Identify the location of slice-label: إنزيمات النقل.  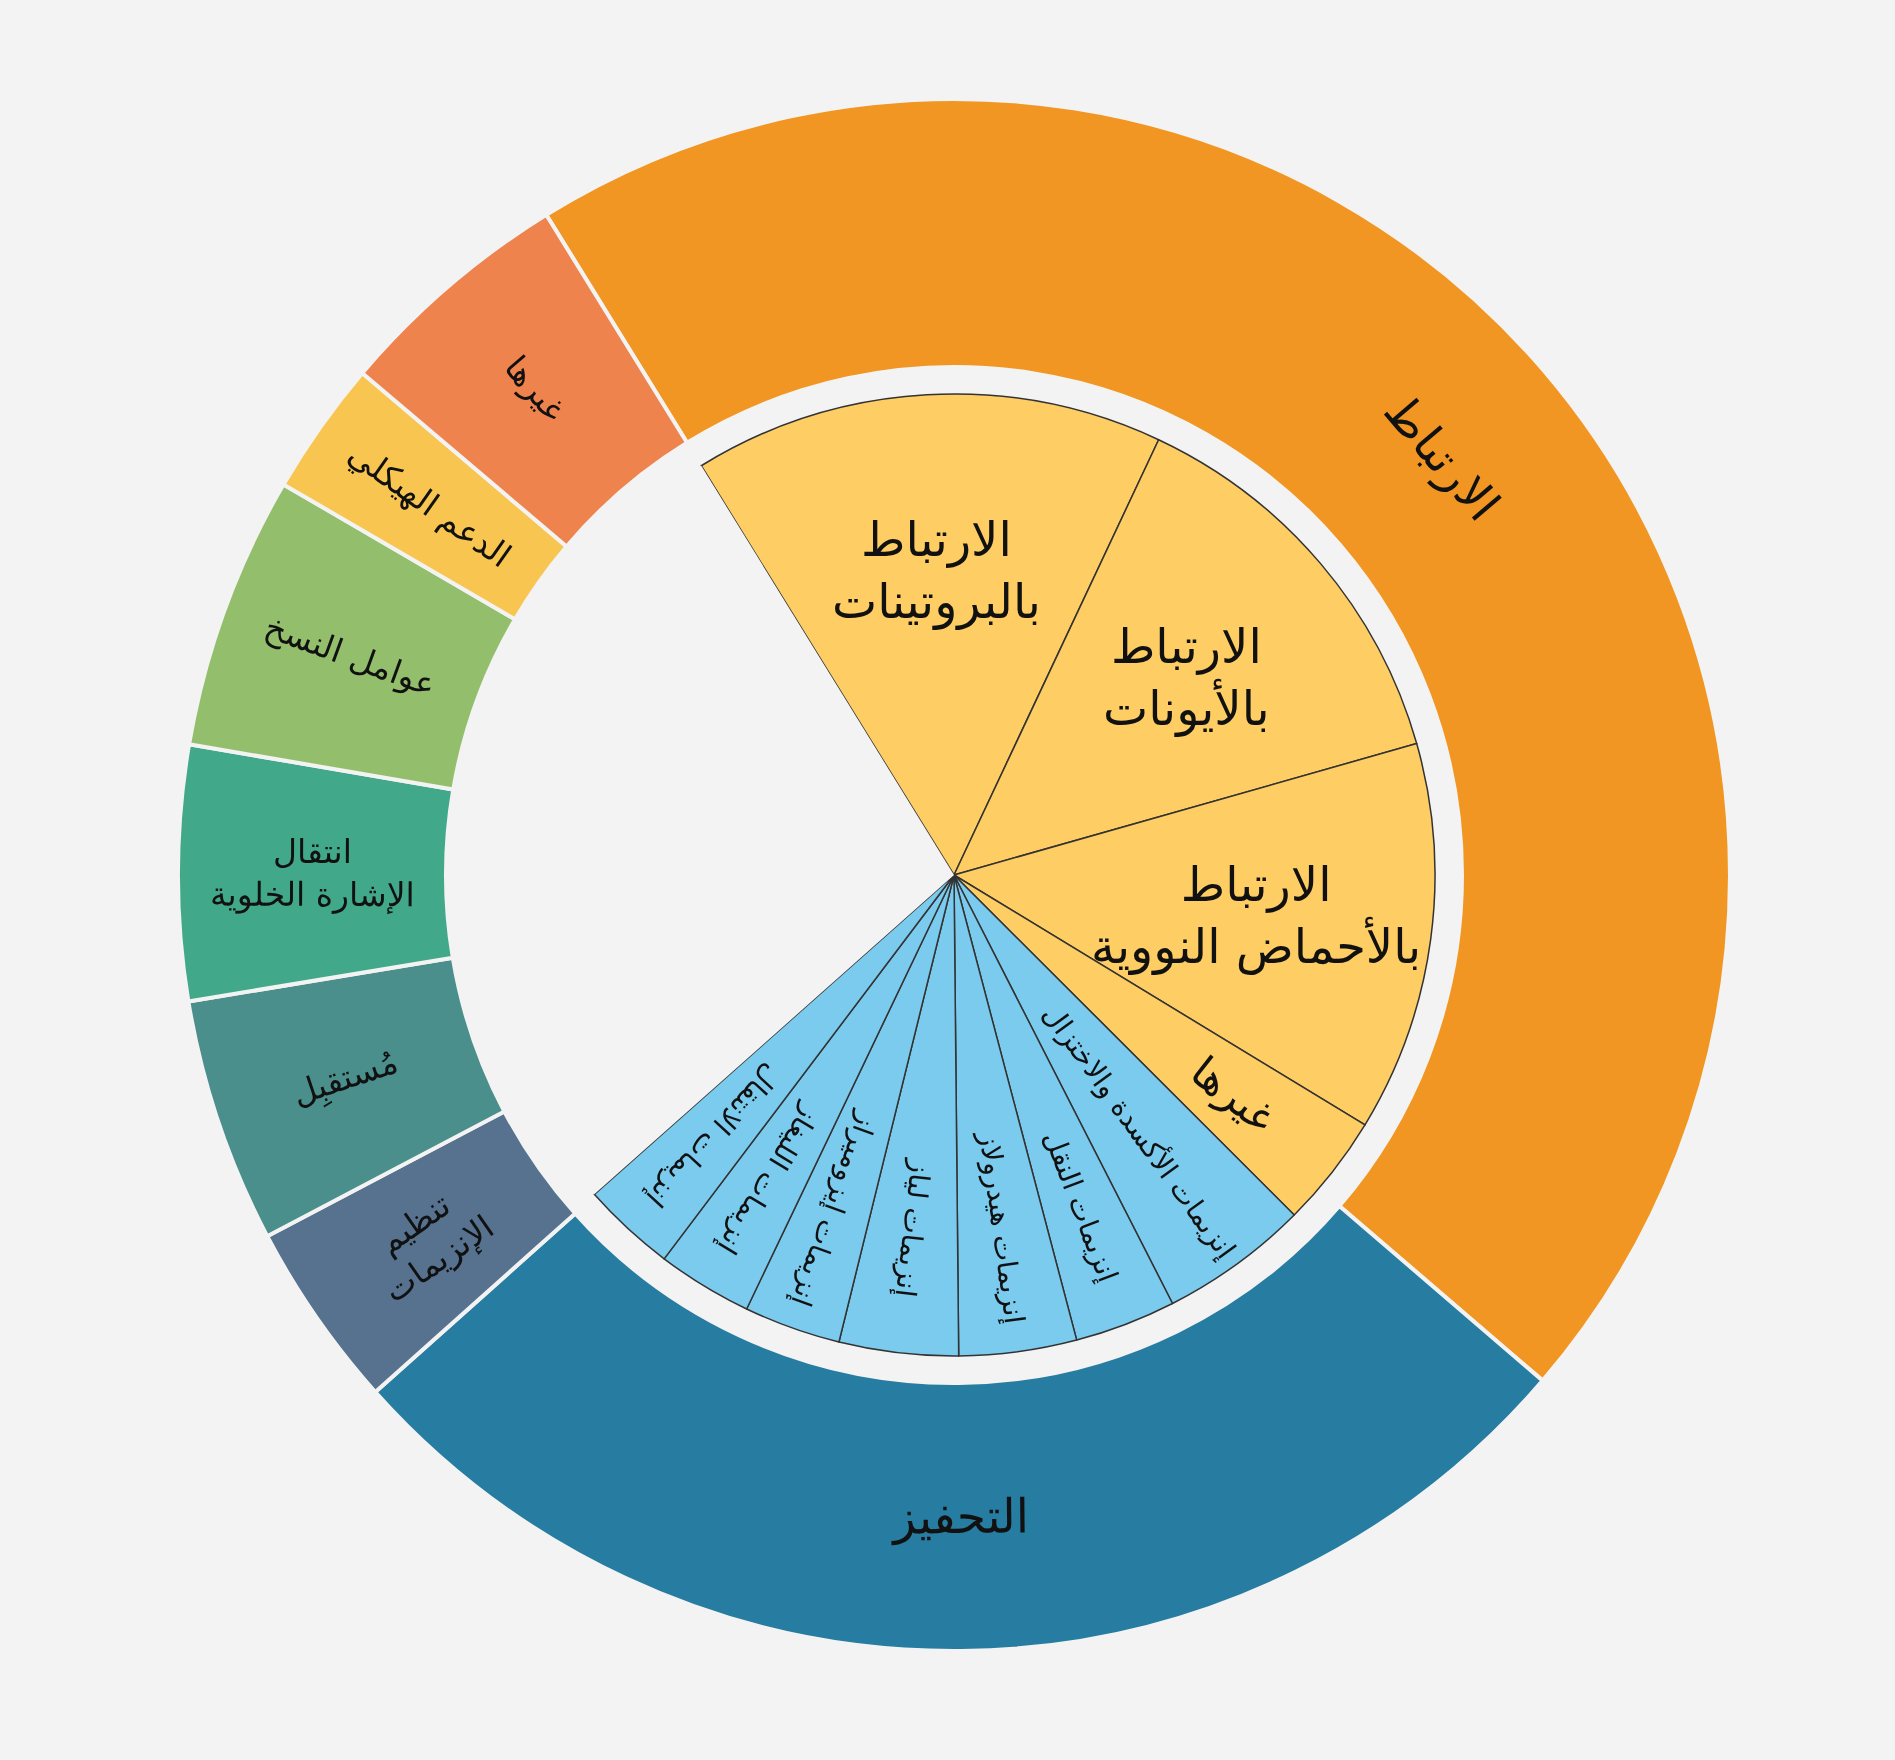
(1080, 1206).